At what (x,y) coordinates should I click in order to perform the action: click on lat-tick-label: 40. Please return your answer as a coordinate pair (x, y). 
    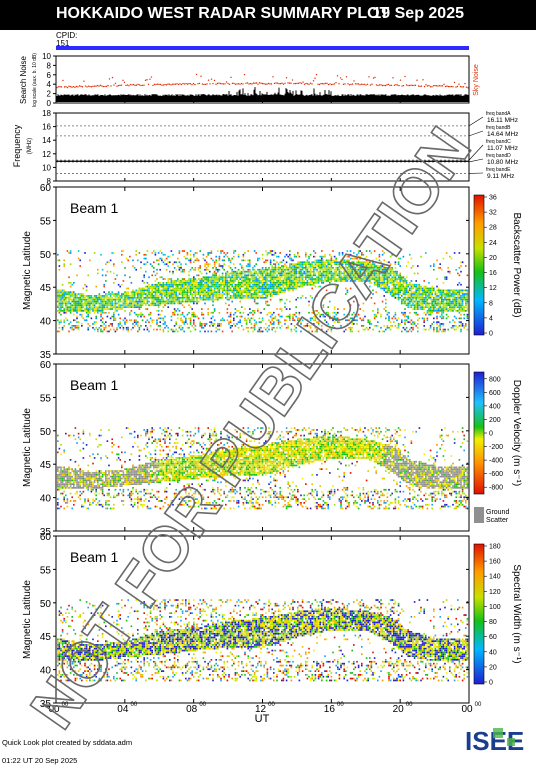
    Looking at the image, I should click on (46, 322).